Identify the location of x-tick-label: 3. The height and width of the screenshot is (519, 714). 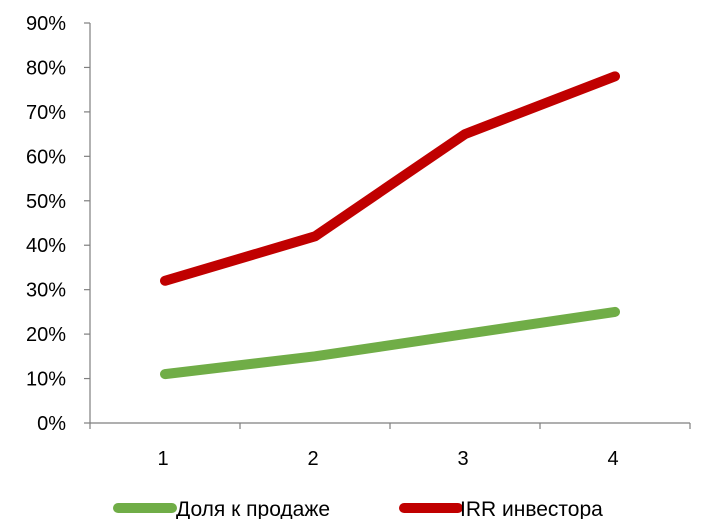
(462, 459).